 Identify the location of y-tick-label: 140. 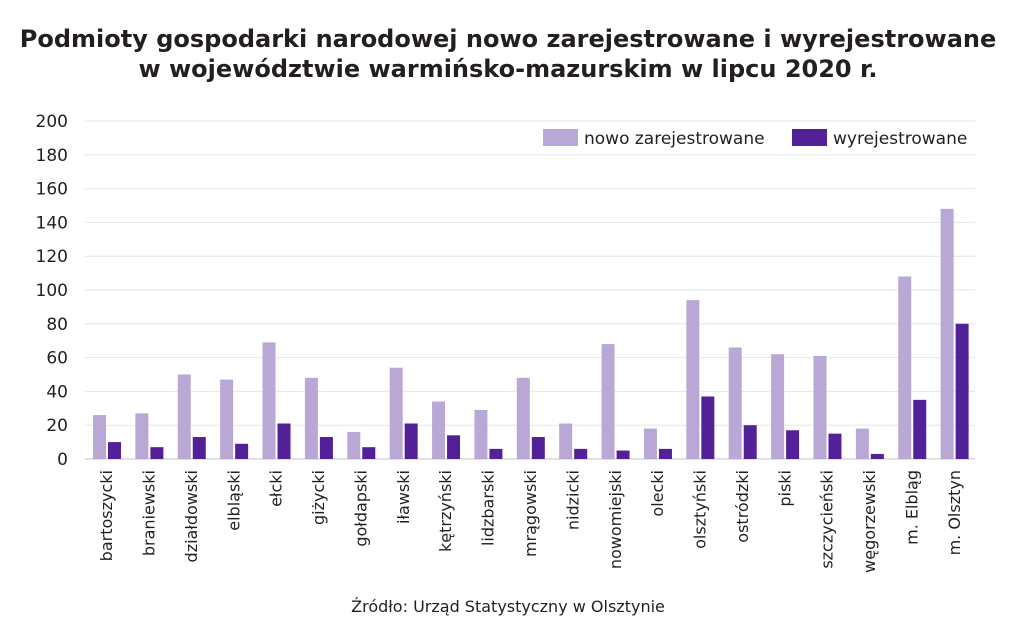
(52, 223).